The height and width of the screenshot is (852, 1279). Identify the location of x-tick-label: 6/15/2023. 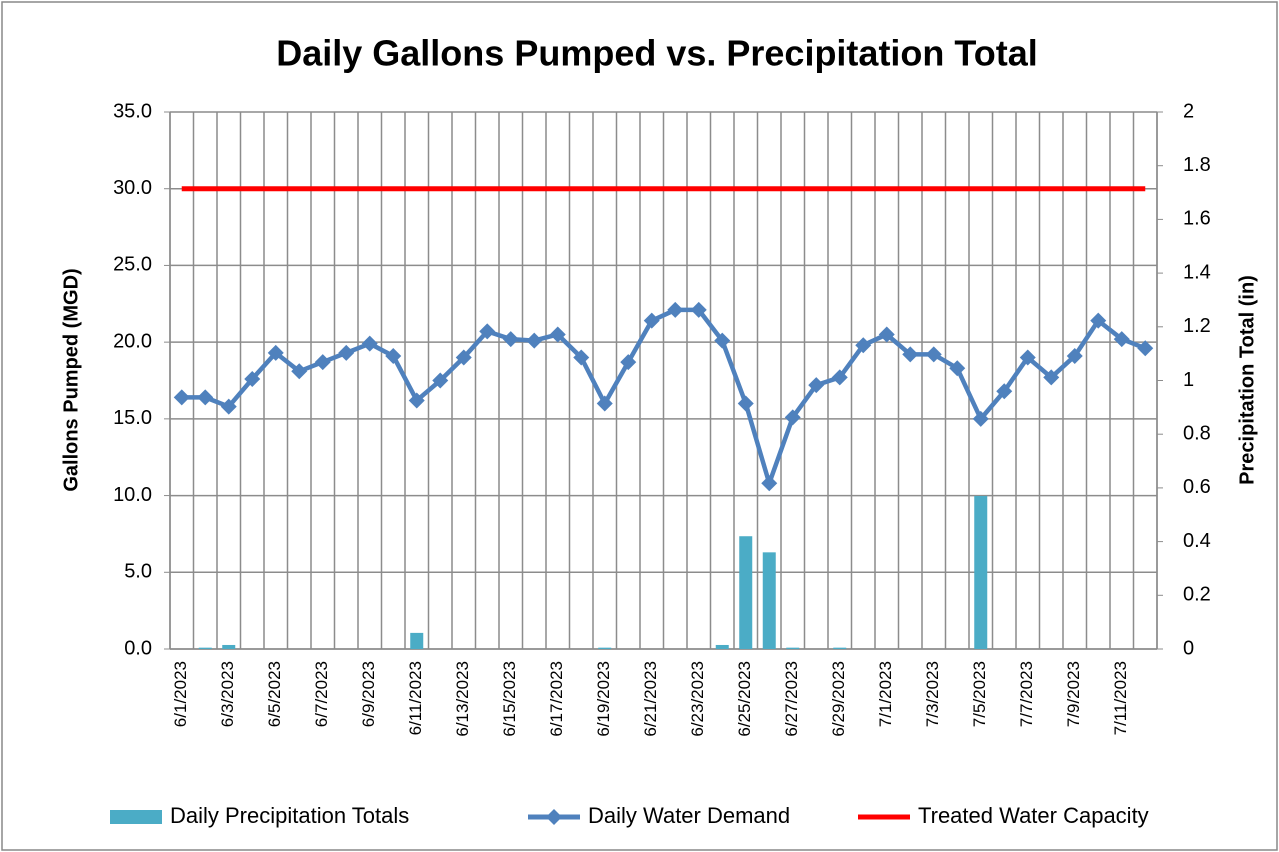
(509, 699).